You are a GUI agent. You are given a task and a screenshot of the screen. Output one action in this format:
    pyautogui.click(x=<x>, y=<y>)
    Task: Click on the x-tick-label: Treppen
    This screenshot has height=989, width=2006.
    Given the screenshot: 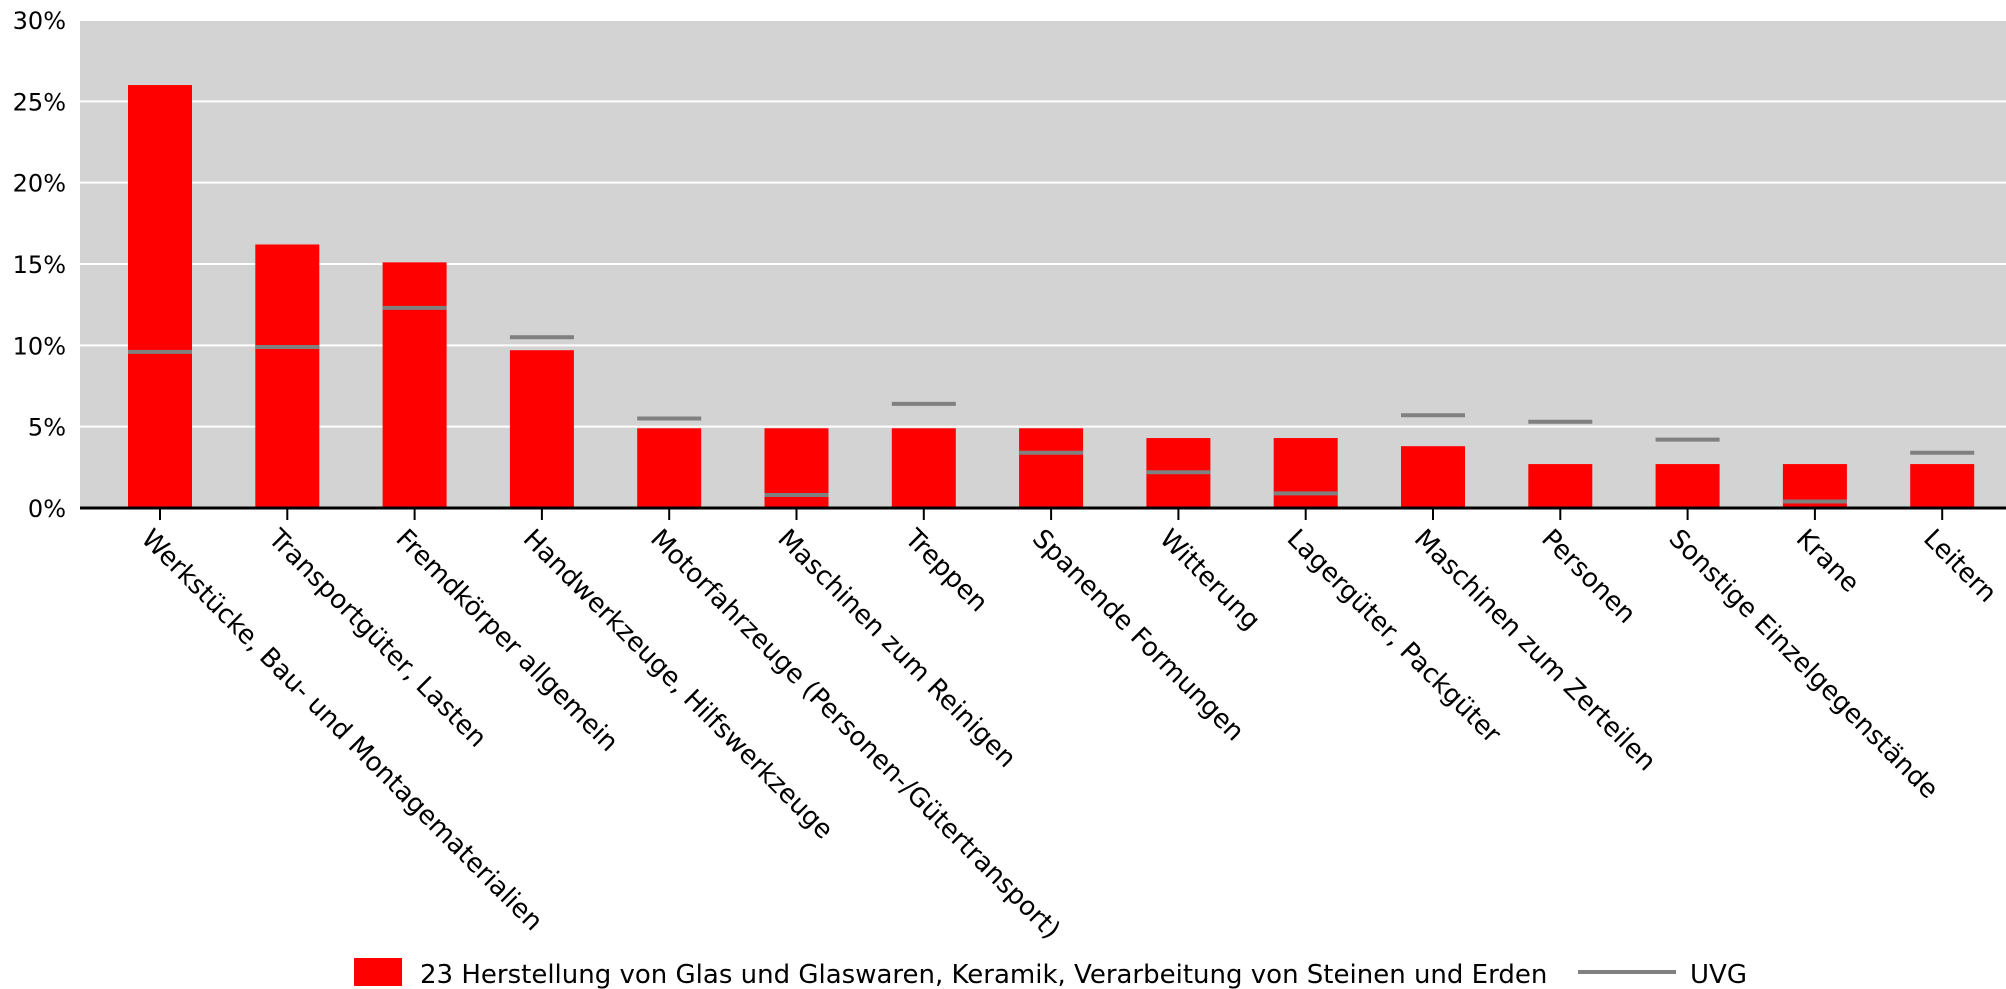 What is the action you would take?
    pyautogui.click(x=945, y=570)
    